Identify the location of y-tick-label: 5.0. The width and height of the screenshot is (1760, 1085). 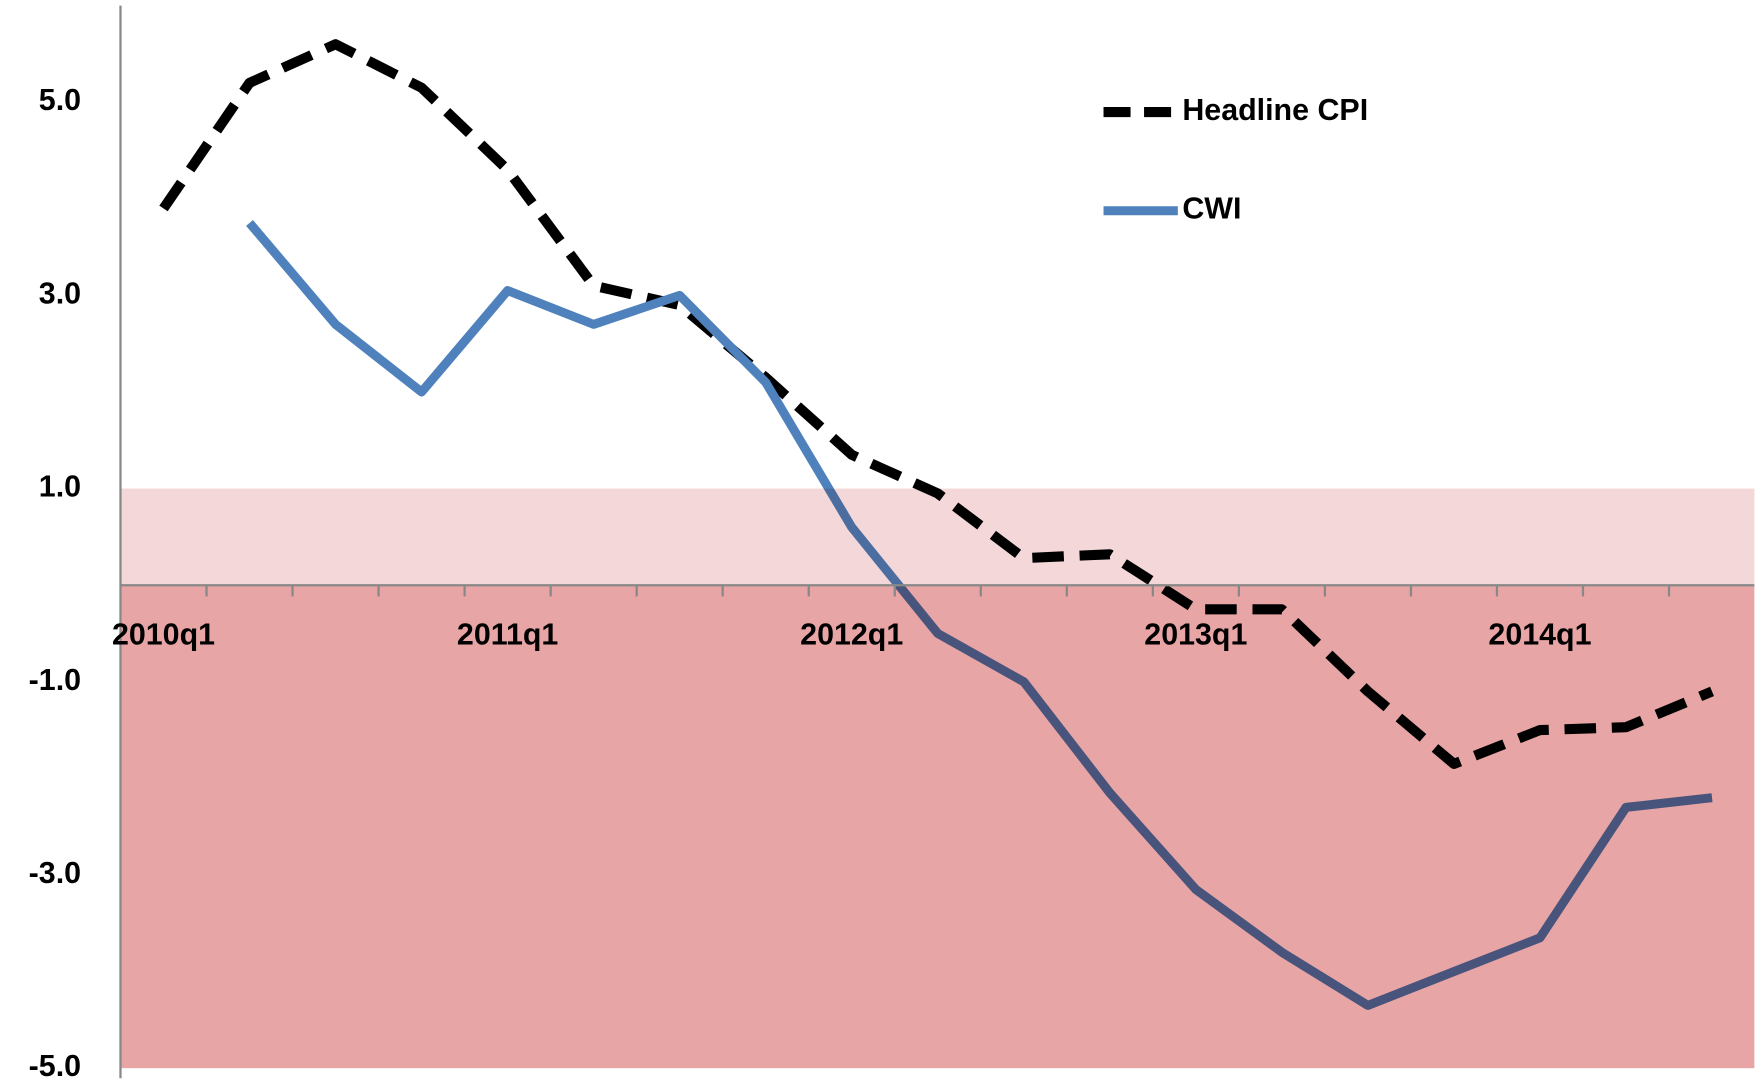
(60, 100).